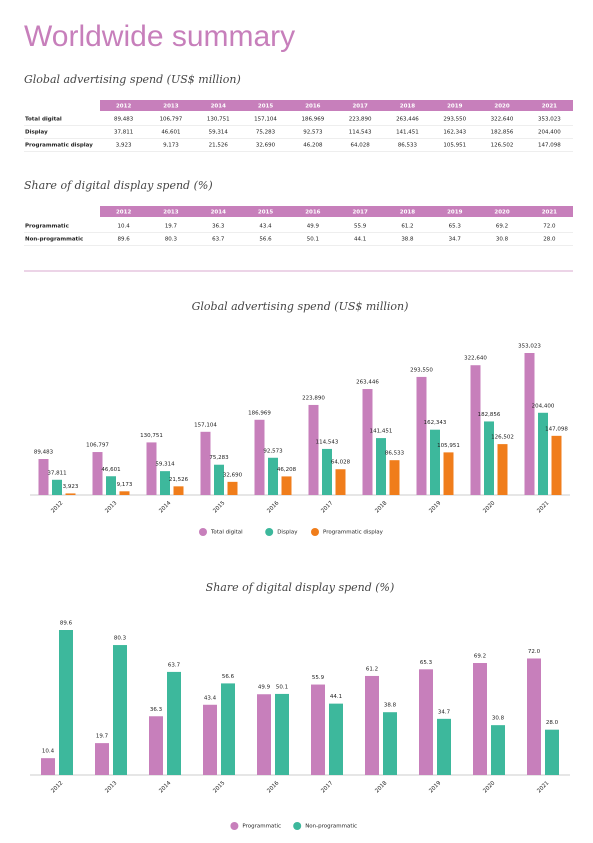 The image size is (593, 843). Describe the element at coordinates (336, 697) in the screenshot. I see `data-label: 44.1` at that location.